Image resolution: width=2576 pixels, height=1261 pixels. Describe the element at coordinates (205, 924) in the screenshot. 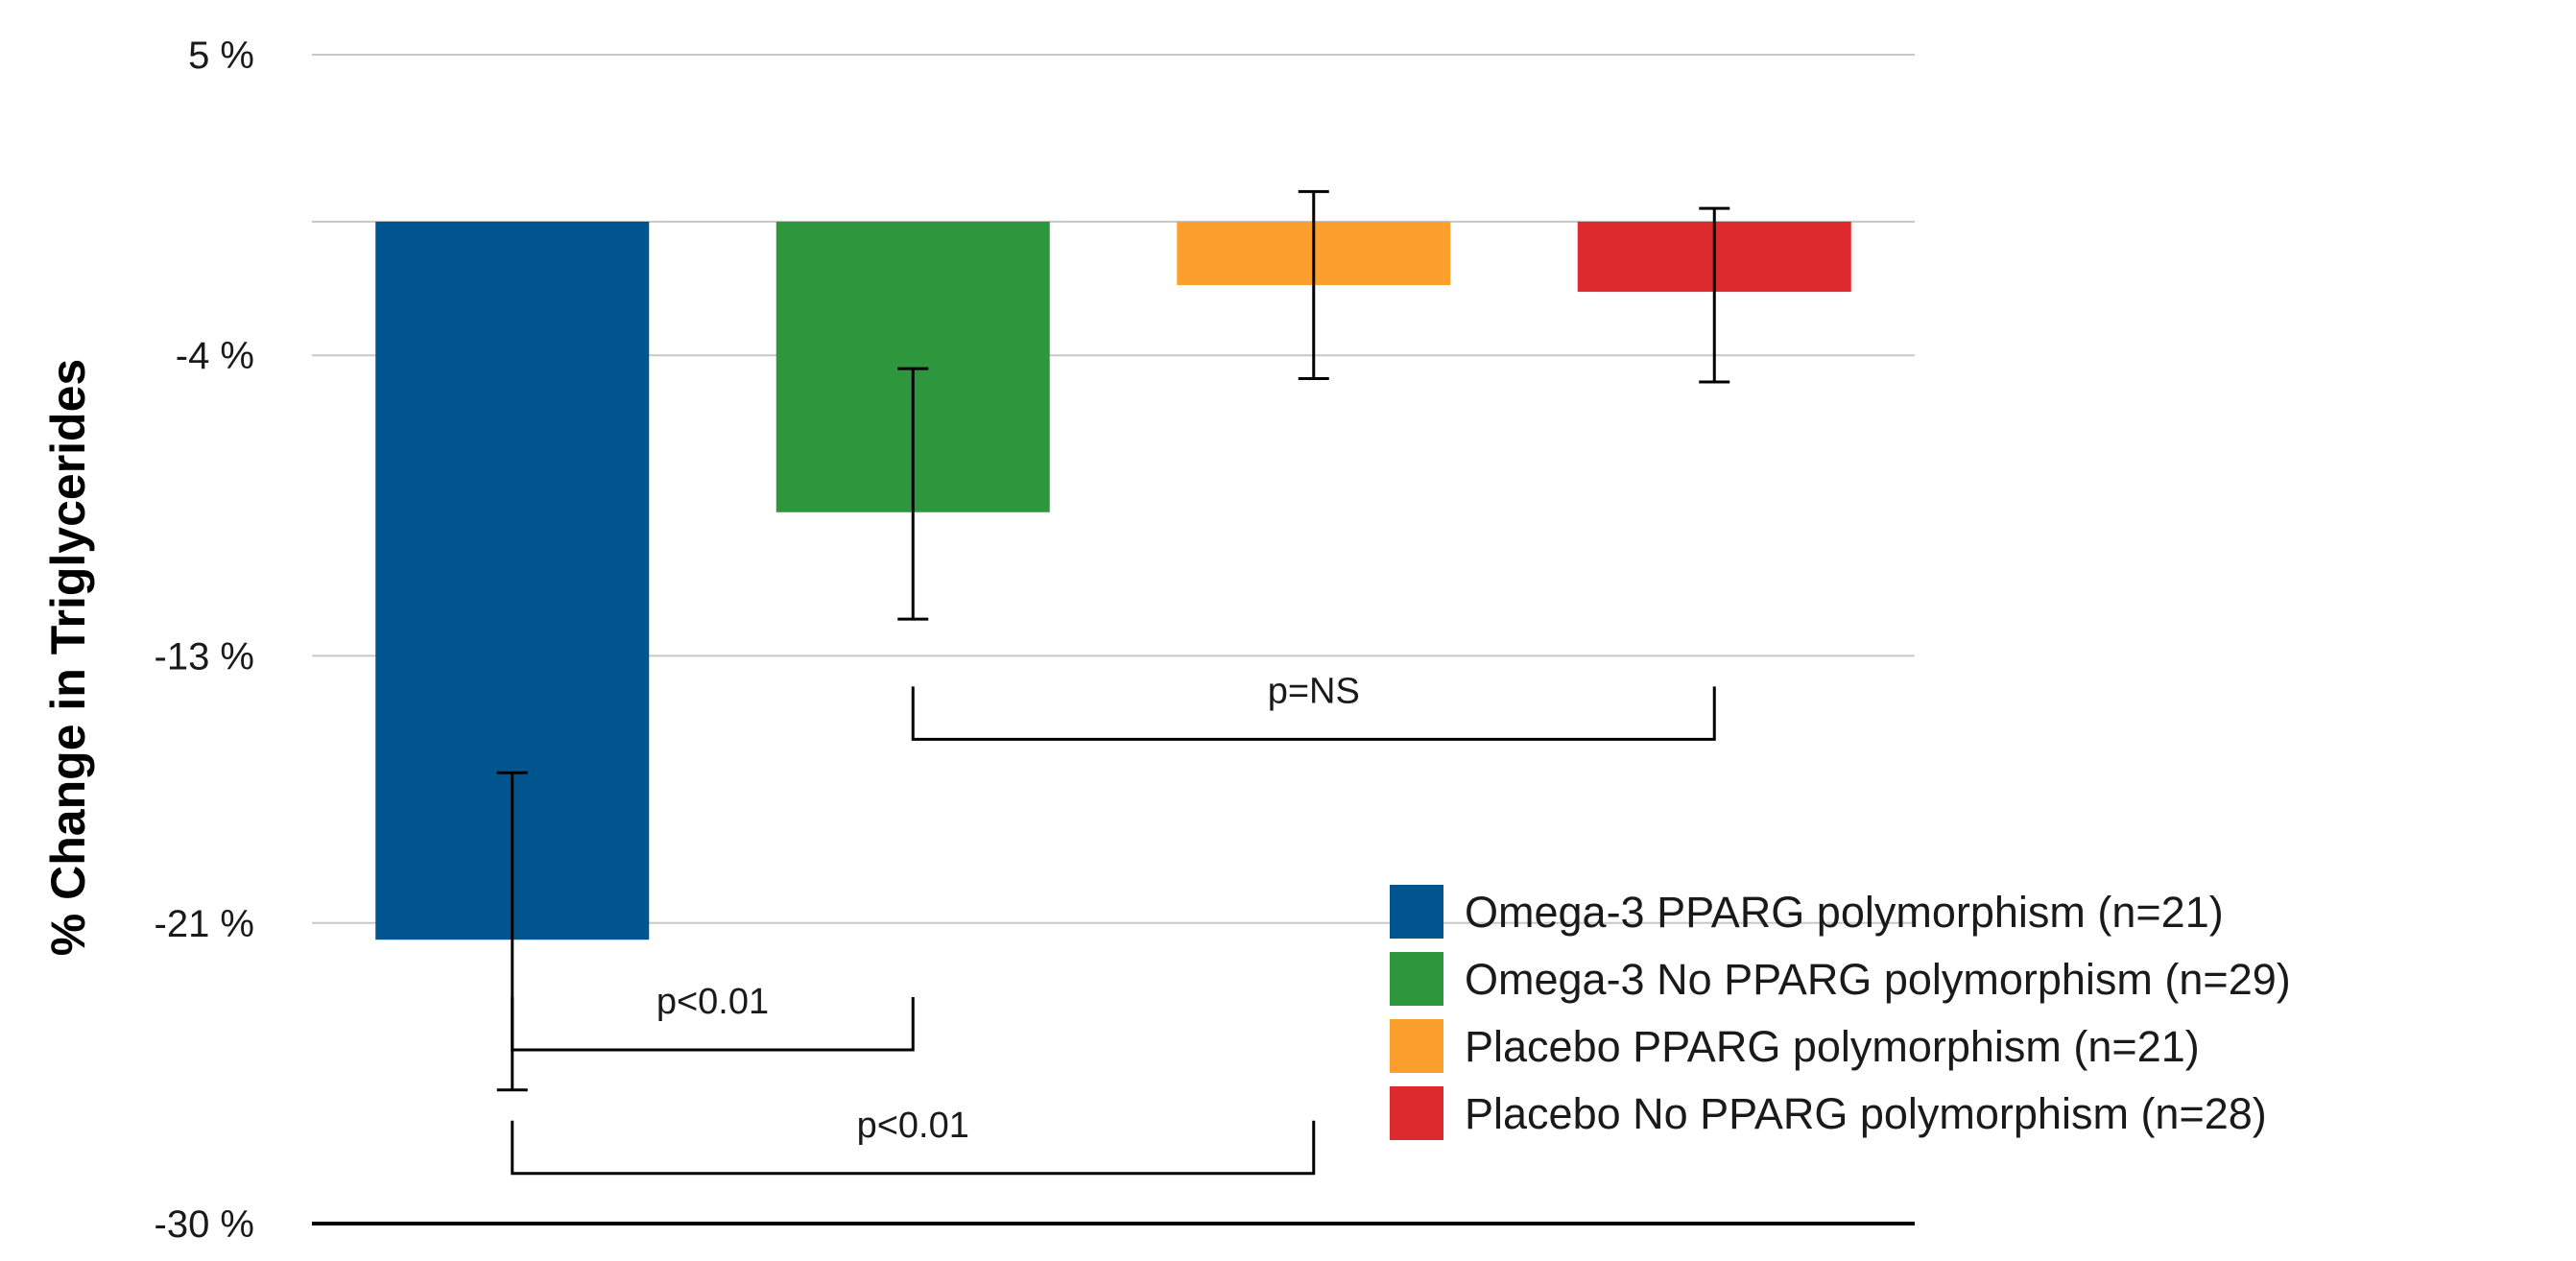

I see `y-tick-label: -21 %` at that location.